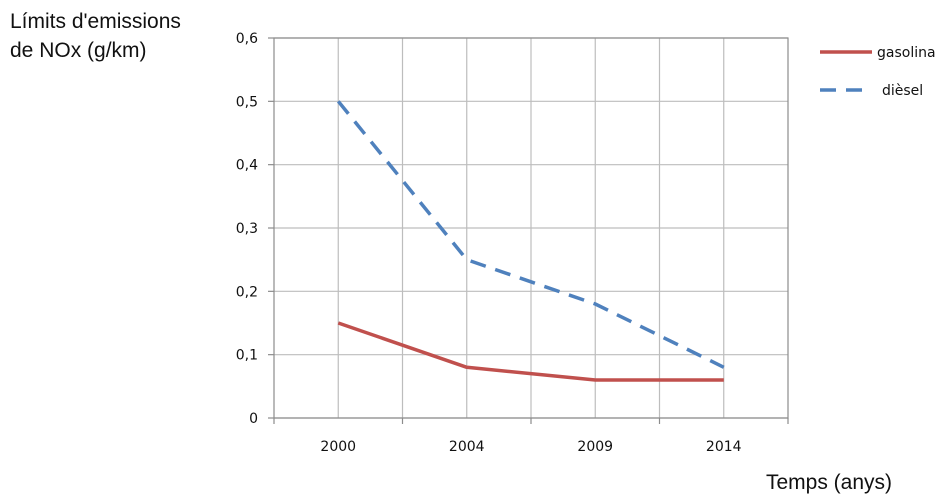 This screenshot has width=951, height=499. Describe the element at coordinates (253, 419) in the screenshot. I see `y-tick-label: 0` at that location.